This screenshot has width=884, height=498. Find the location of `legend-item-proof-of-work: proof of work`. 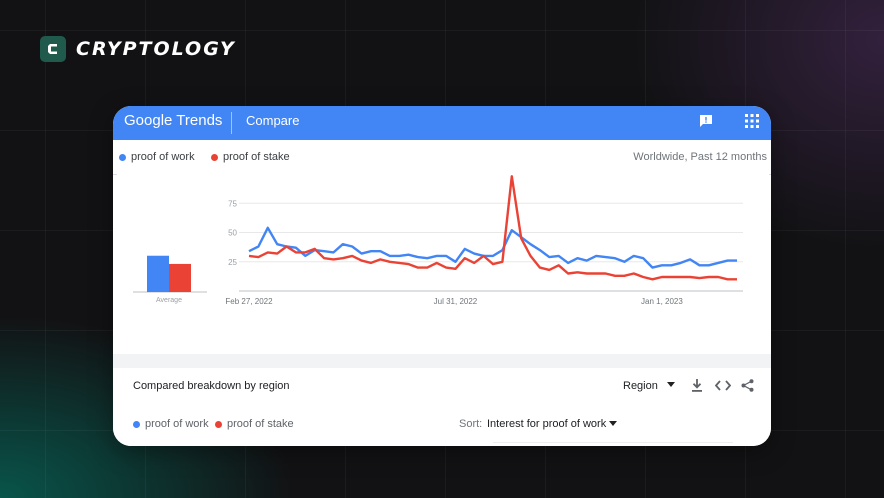

legend-item-proof-of-work: proof of work is located at coordinates (157, 157).